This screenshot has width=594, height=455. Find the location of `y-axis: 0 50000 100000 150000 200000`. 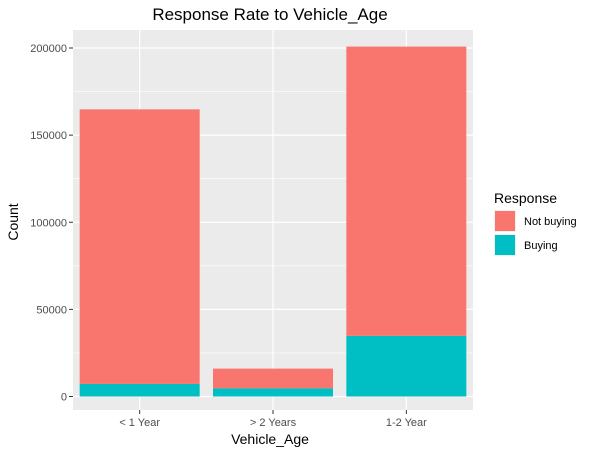

y-axis: 0 50000 100000 150000 200000 is located at coordinates (51, 223).